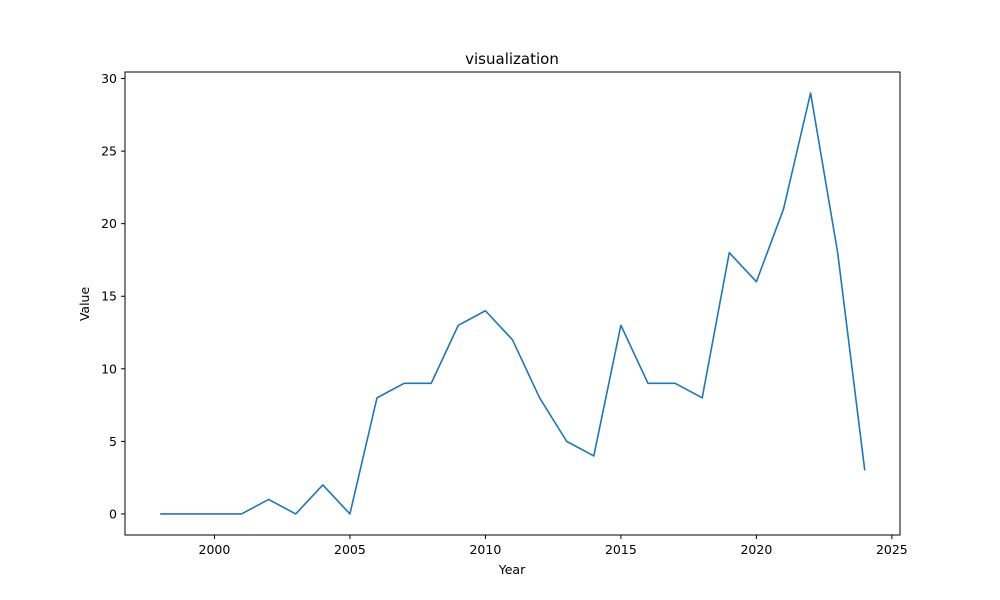 The height and width of the screenshot is (600, 1000). What do you see at coordinates (512, 59) in the screenshot?
I see `chart-title: visualization` at bounding box center [512, 59].